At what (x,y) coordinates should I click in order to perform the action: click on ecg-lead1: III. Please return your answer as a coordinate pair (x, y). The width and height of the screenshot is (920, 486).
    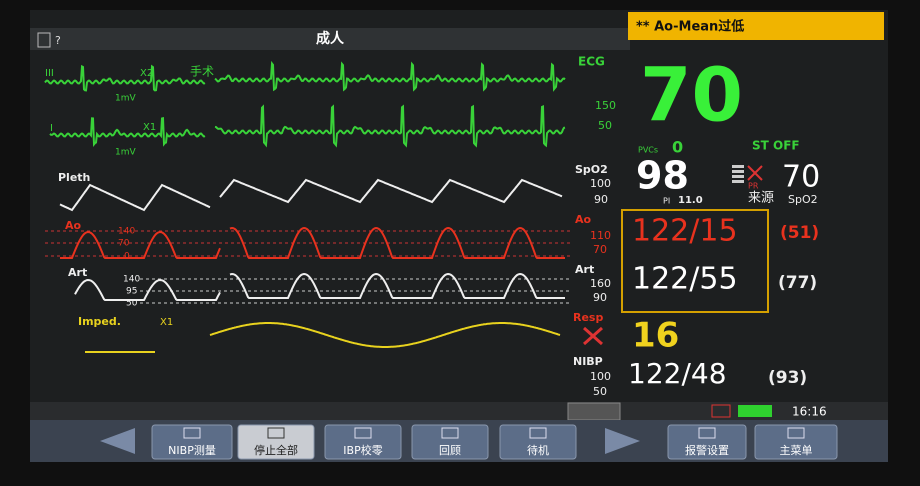
    Looking at the image, I should click on (49, 73).